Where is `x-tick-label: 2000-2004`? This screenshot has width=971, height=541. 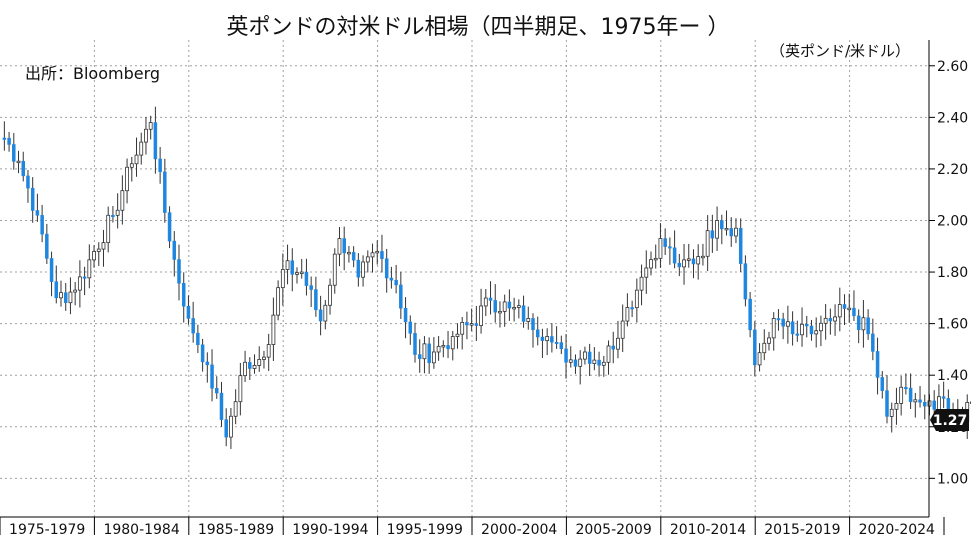
x-tick-label: 2000-2004 is located at coordinates (519, 530).